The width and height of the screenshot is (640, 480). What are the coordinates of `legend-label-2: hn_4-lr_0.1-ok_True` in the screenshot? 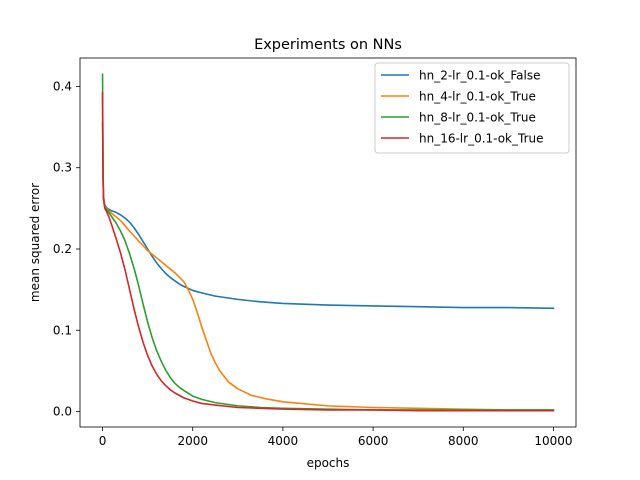 It's located at (477, 97).